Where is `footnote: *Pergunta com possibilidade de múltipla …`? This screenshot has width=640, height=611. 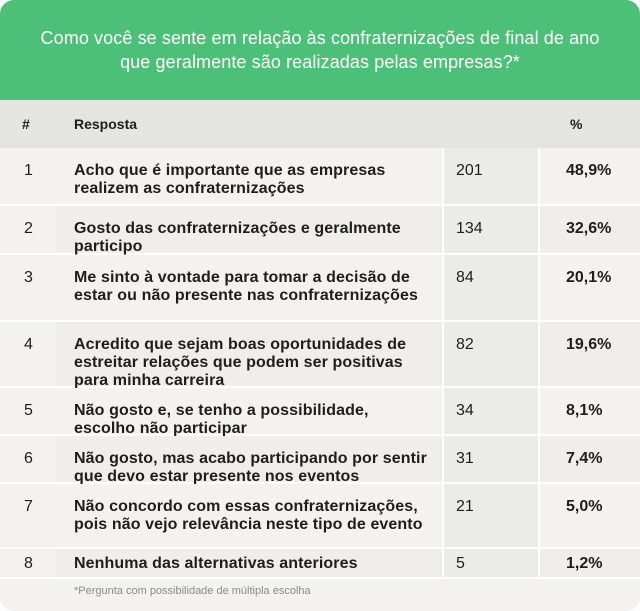 footnote: *Pergunta com possibilidade de múltipla … is located at coordinates (192, 591).